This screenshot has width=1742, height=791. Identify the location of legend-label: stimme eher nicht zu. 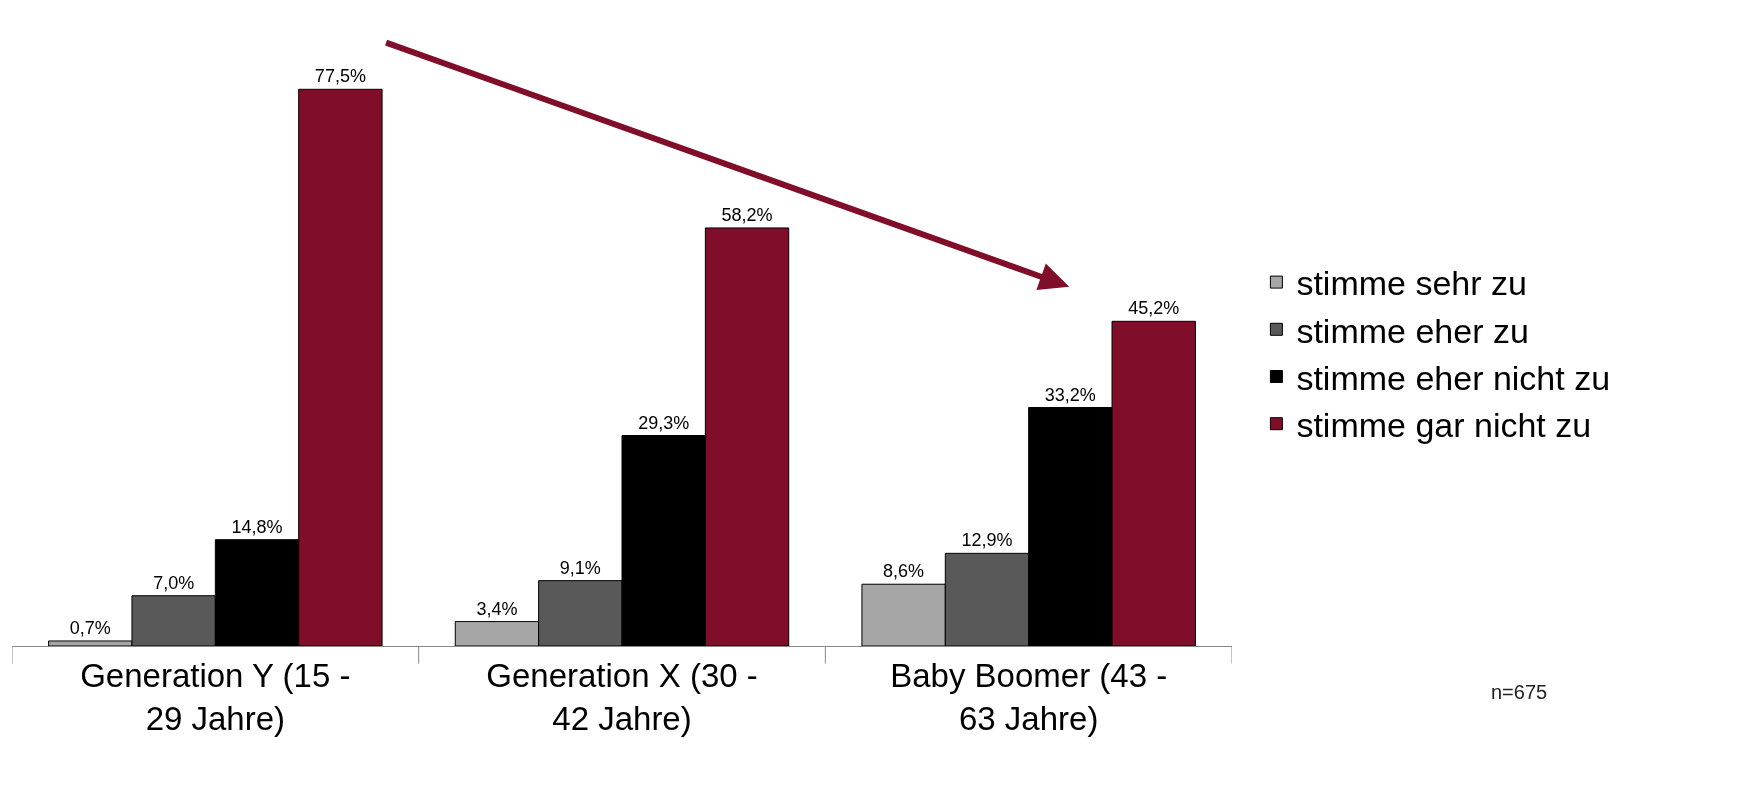
(1453, 377).